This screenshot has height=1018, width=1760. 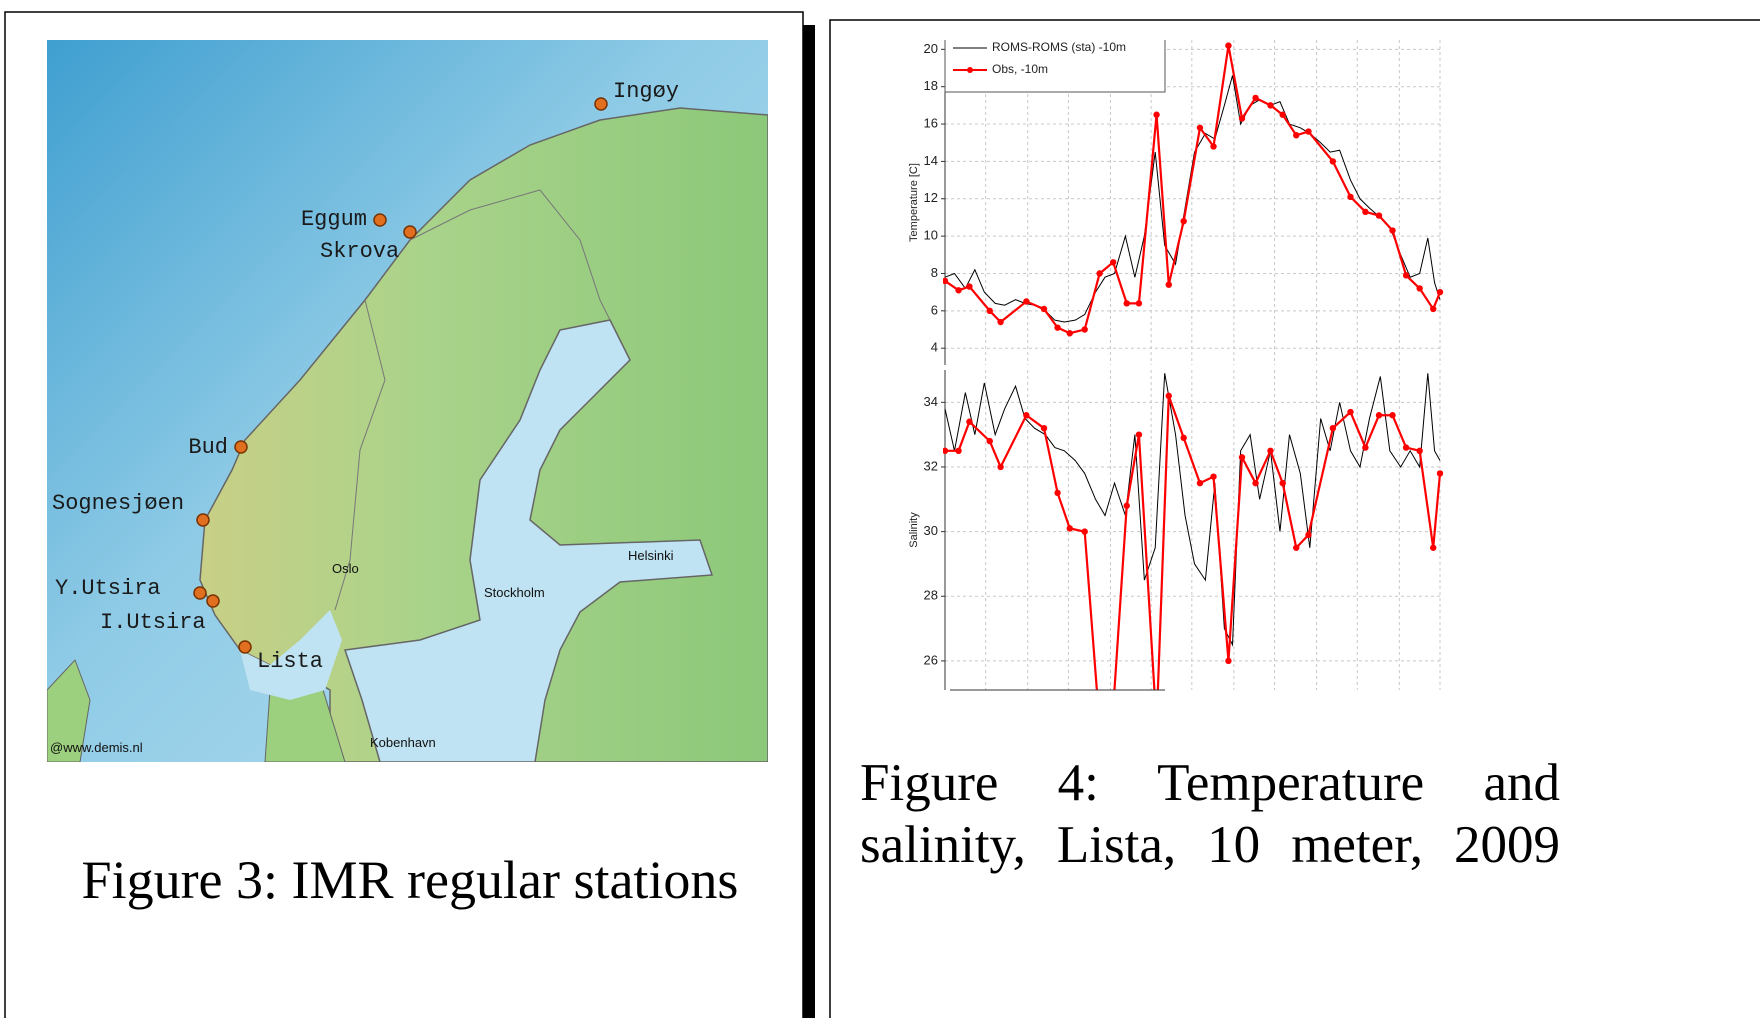 I want to click on map-credit: @www.demis.nl, so click(x=96, y=747).